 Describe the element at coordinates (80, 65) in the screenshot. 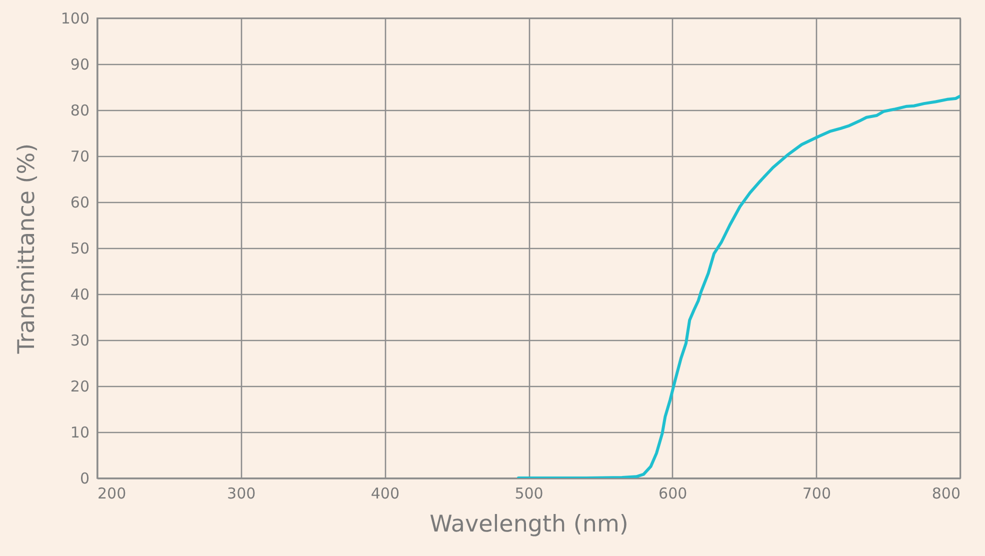

I see `y-tick-label: 90` at that location.